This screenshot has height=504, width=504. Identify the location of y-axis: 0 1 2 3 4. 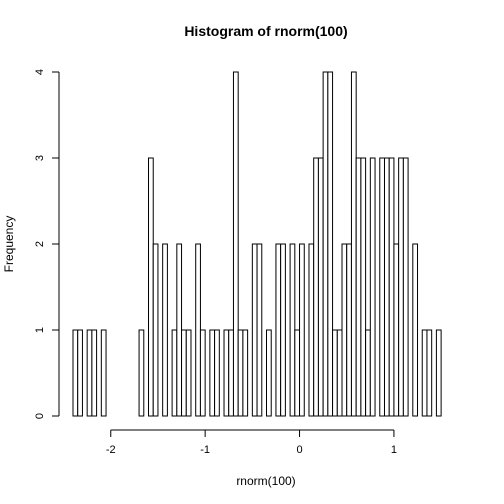
(47, 244).